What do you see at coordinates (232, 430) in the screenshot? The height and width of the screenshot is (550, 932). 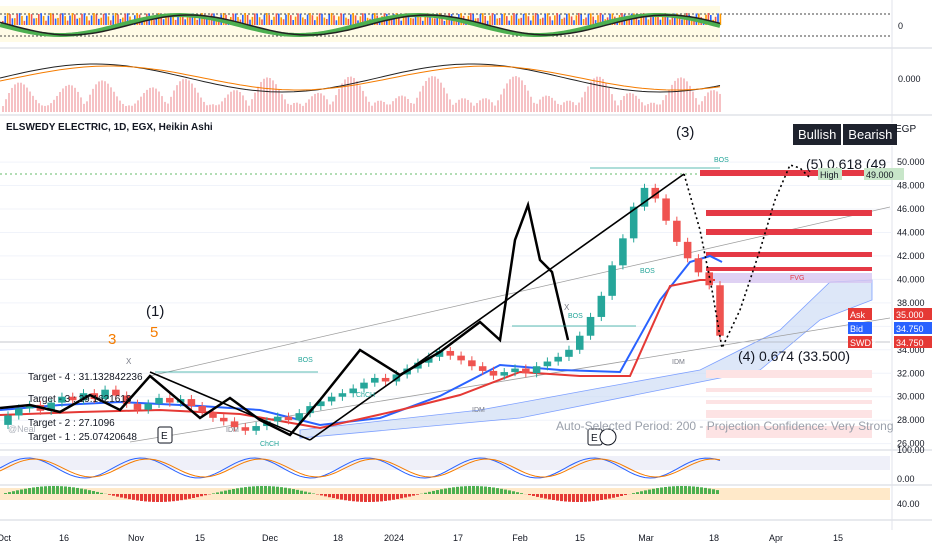 I see `idm-label: IDM` at bounding box center [232, 430].